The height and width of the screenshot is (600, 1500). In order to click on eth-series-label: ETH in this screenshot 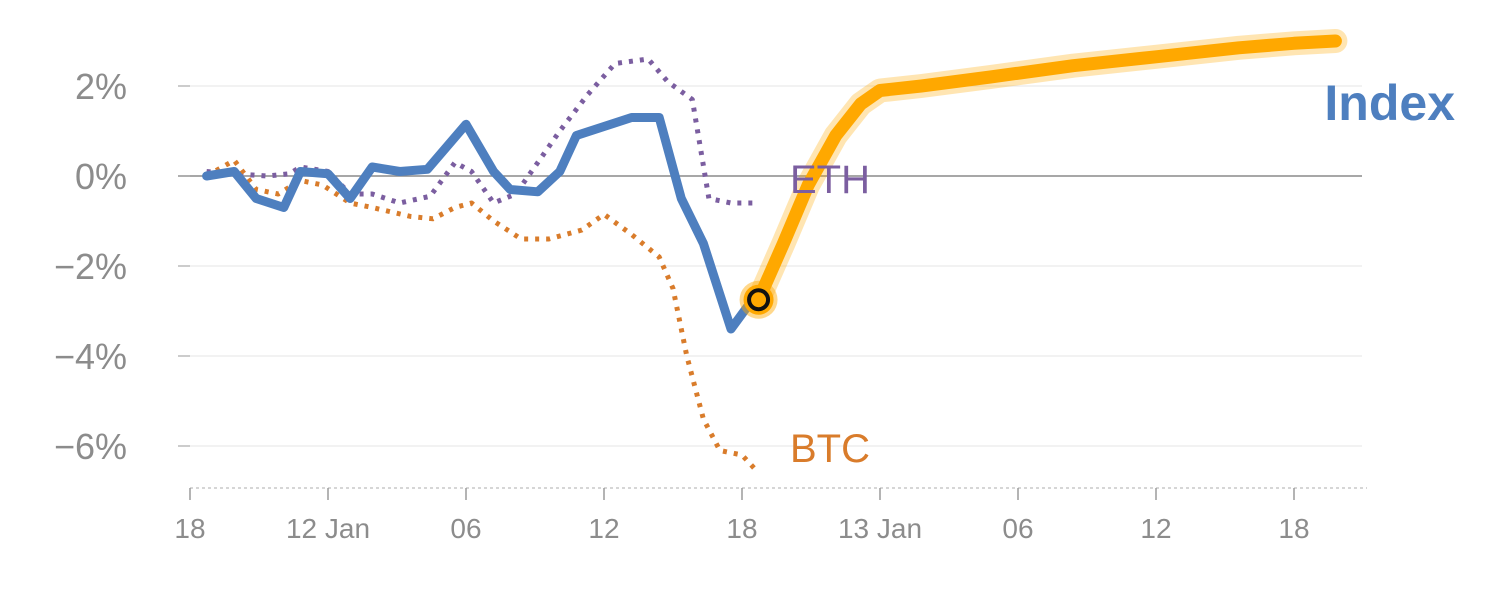, I will do `click(830, 180)`.